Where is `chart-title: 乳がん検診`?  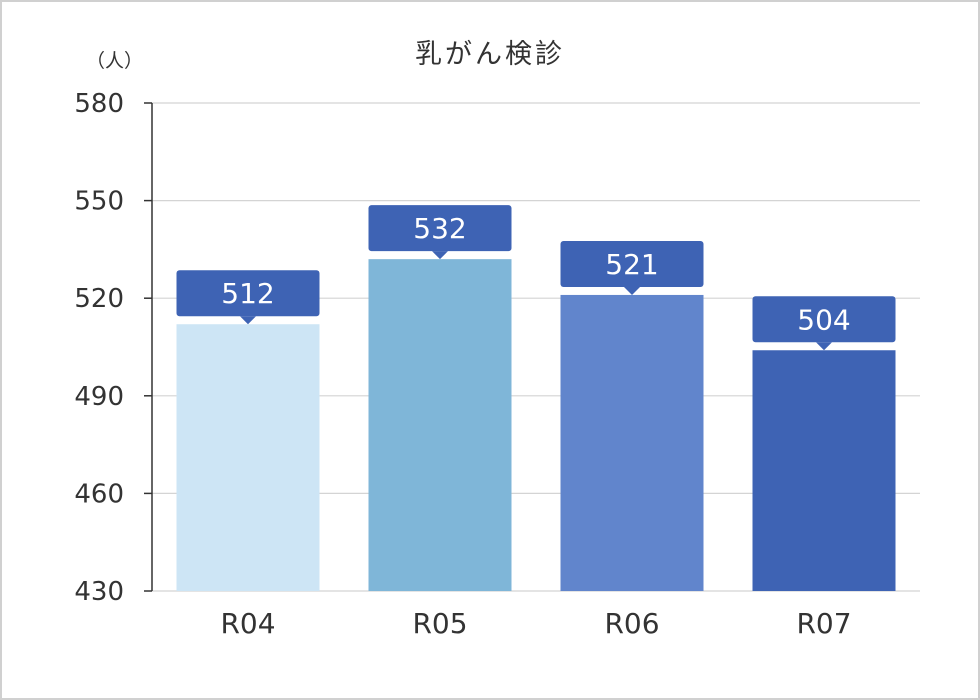 chart-title: 乳がん検診 is located at coordinates (490, 54).